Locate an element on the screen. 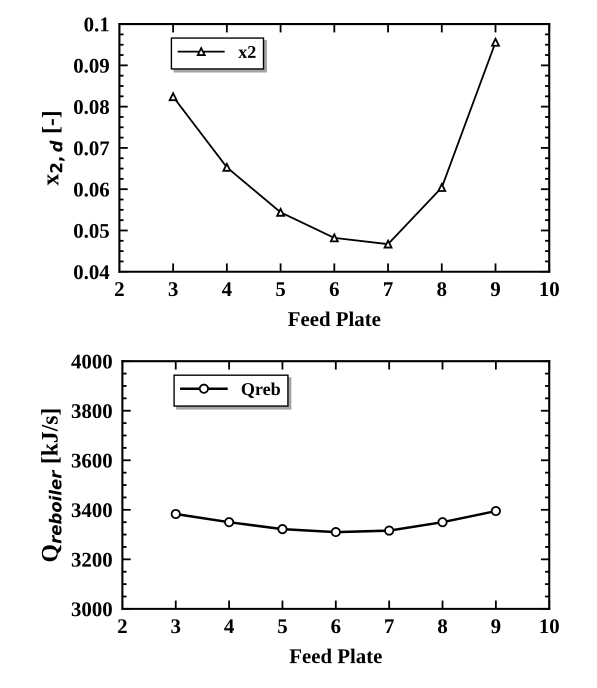 The height and width of the screenshot is (688, 597). y-tick-label: 0.05 is located at coordinates (91, 231).